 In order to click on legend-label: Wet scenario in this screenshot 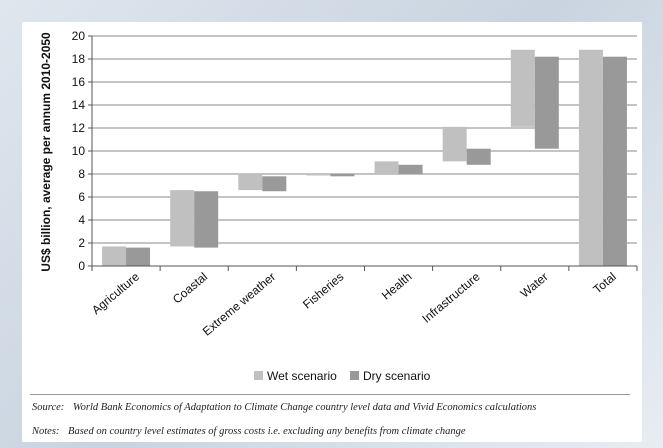, I will do `click(302, 376)`.